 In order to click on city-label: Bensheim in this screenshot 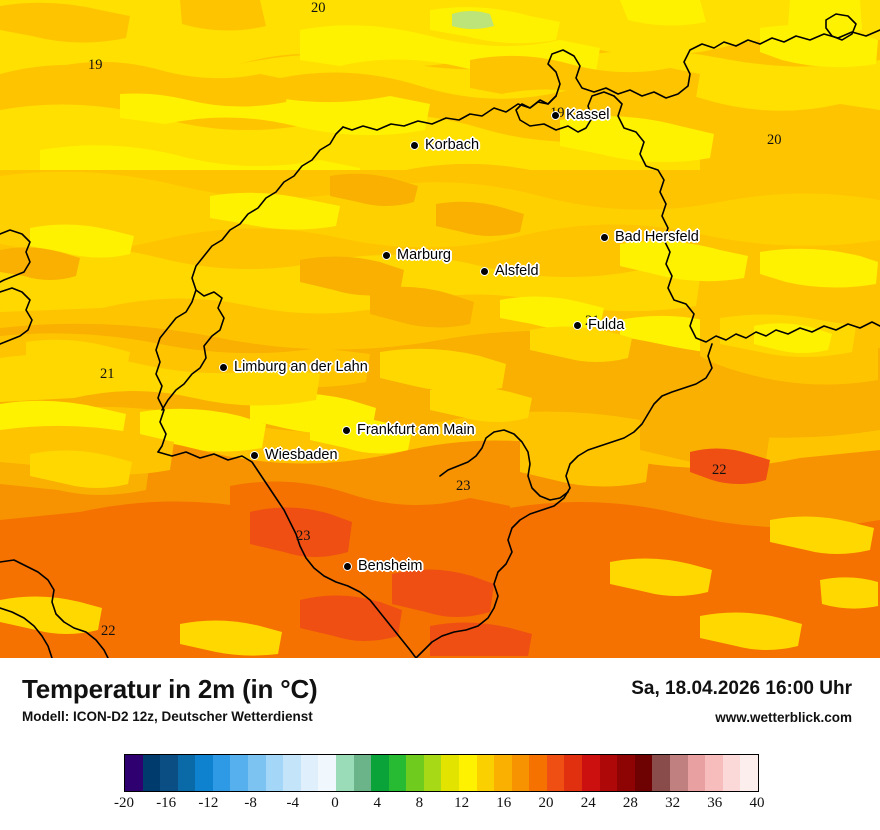, I will do `click(390, 566)`.